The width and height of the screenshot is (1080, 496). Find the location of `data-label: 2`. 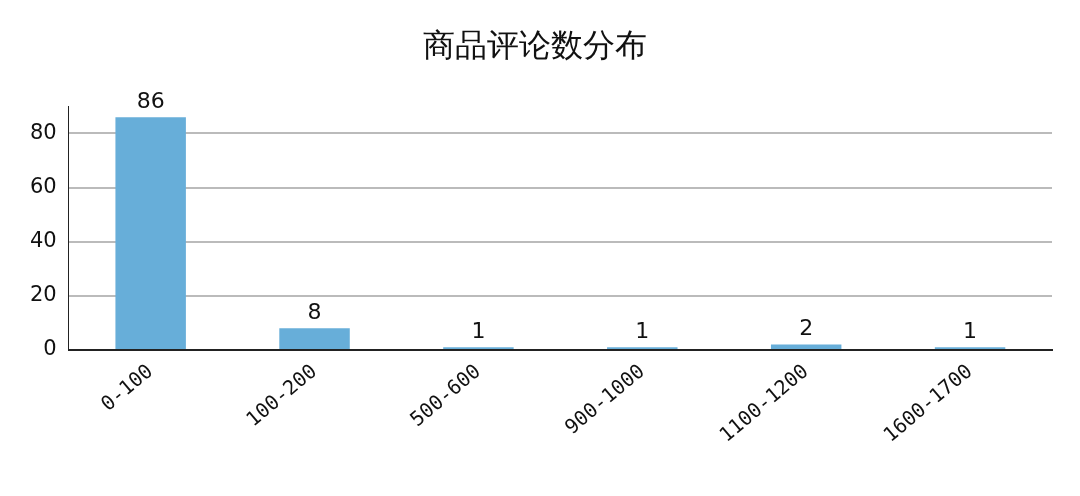

data-label: 2 is located at coordinates (806, 328).